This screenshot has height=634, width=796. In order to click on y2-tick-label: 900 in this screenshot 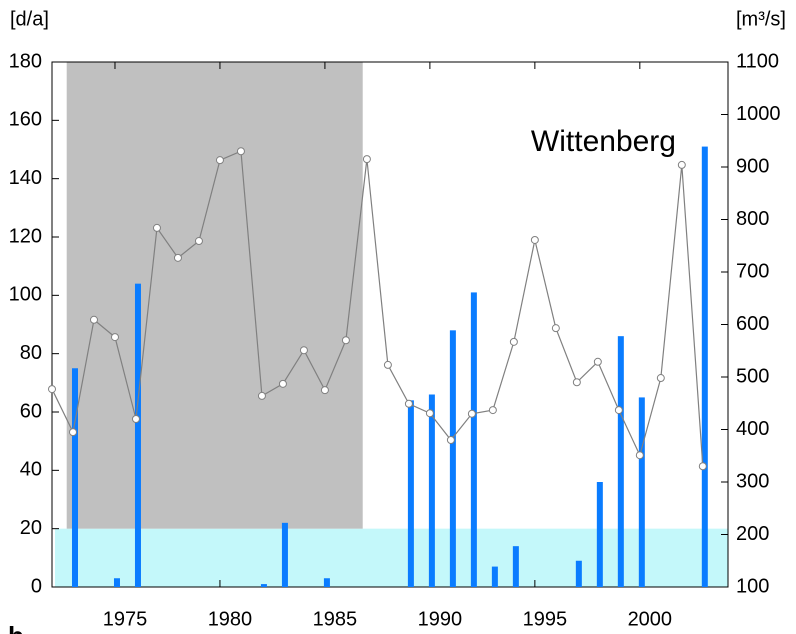, I will do `click(752, 166)`.